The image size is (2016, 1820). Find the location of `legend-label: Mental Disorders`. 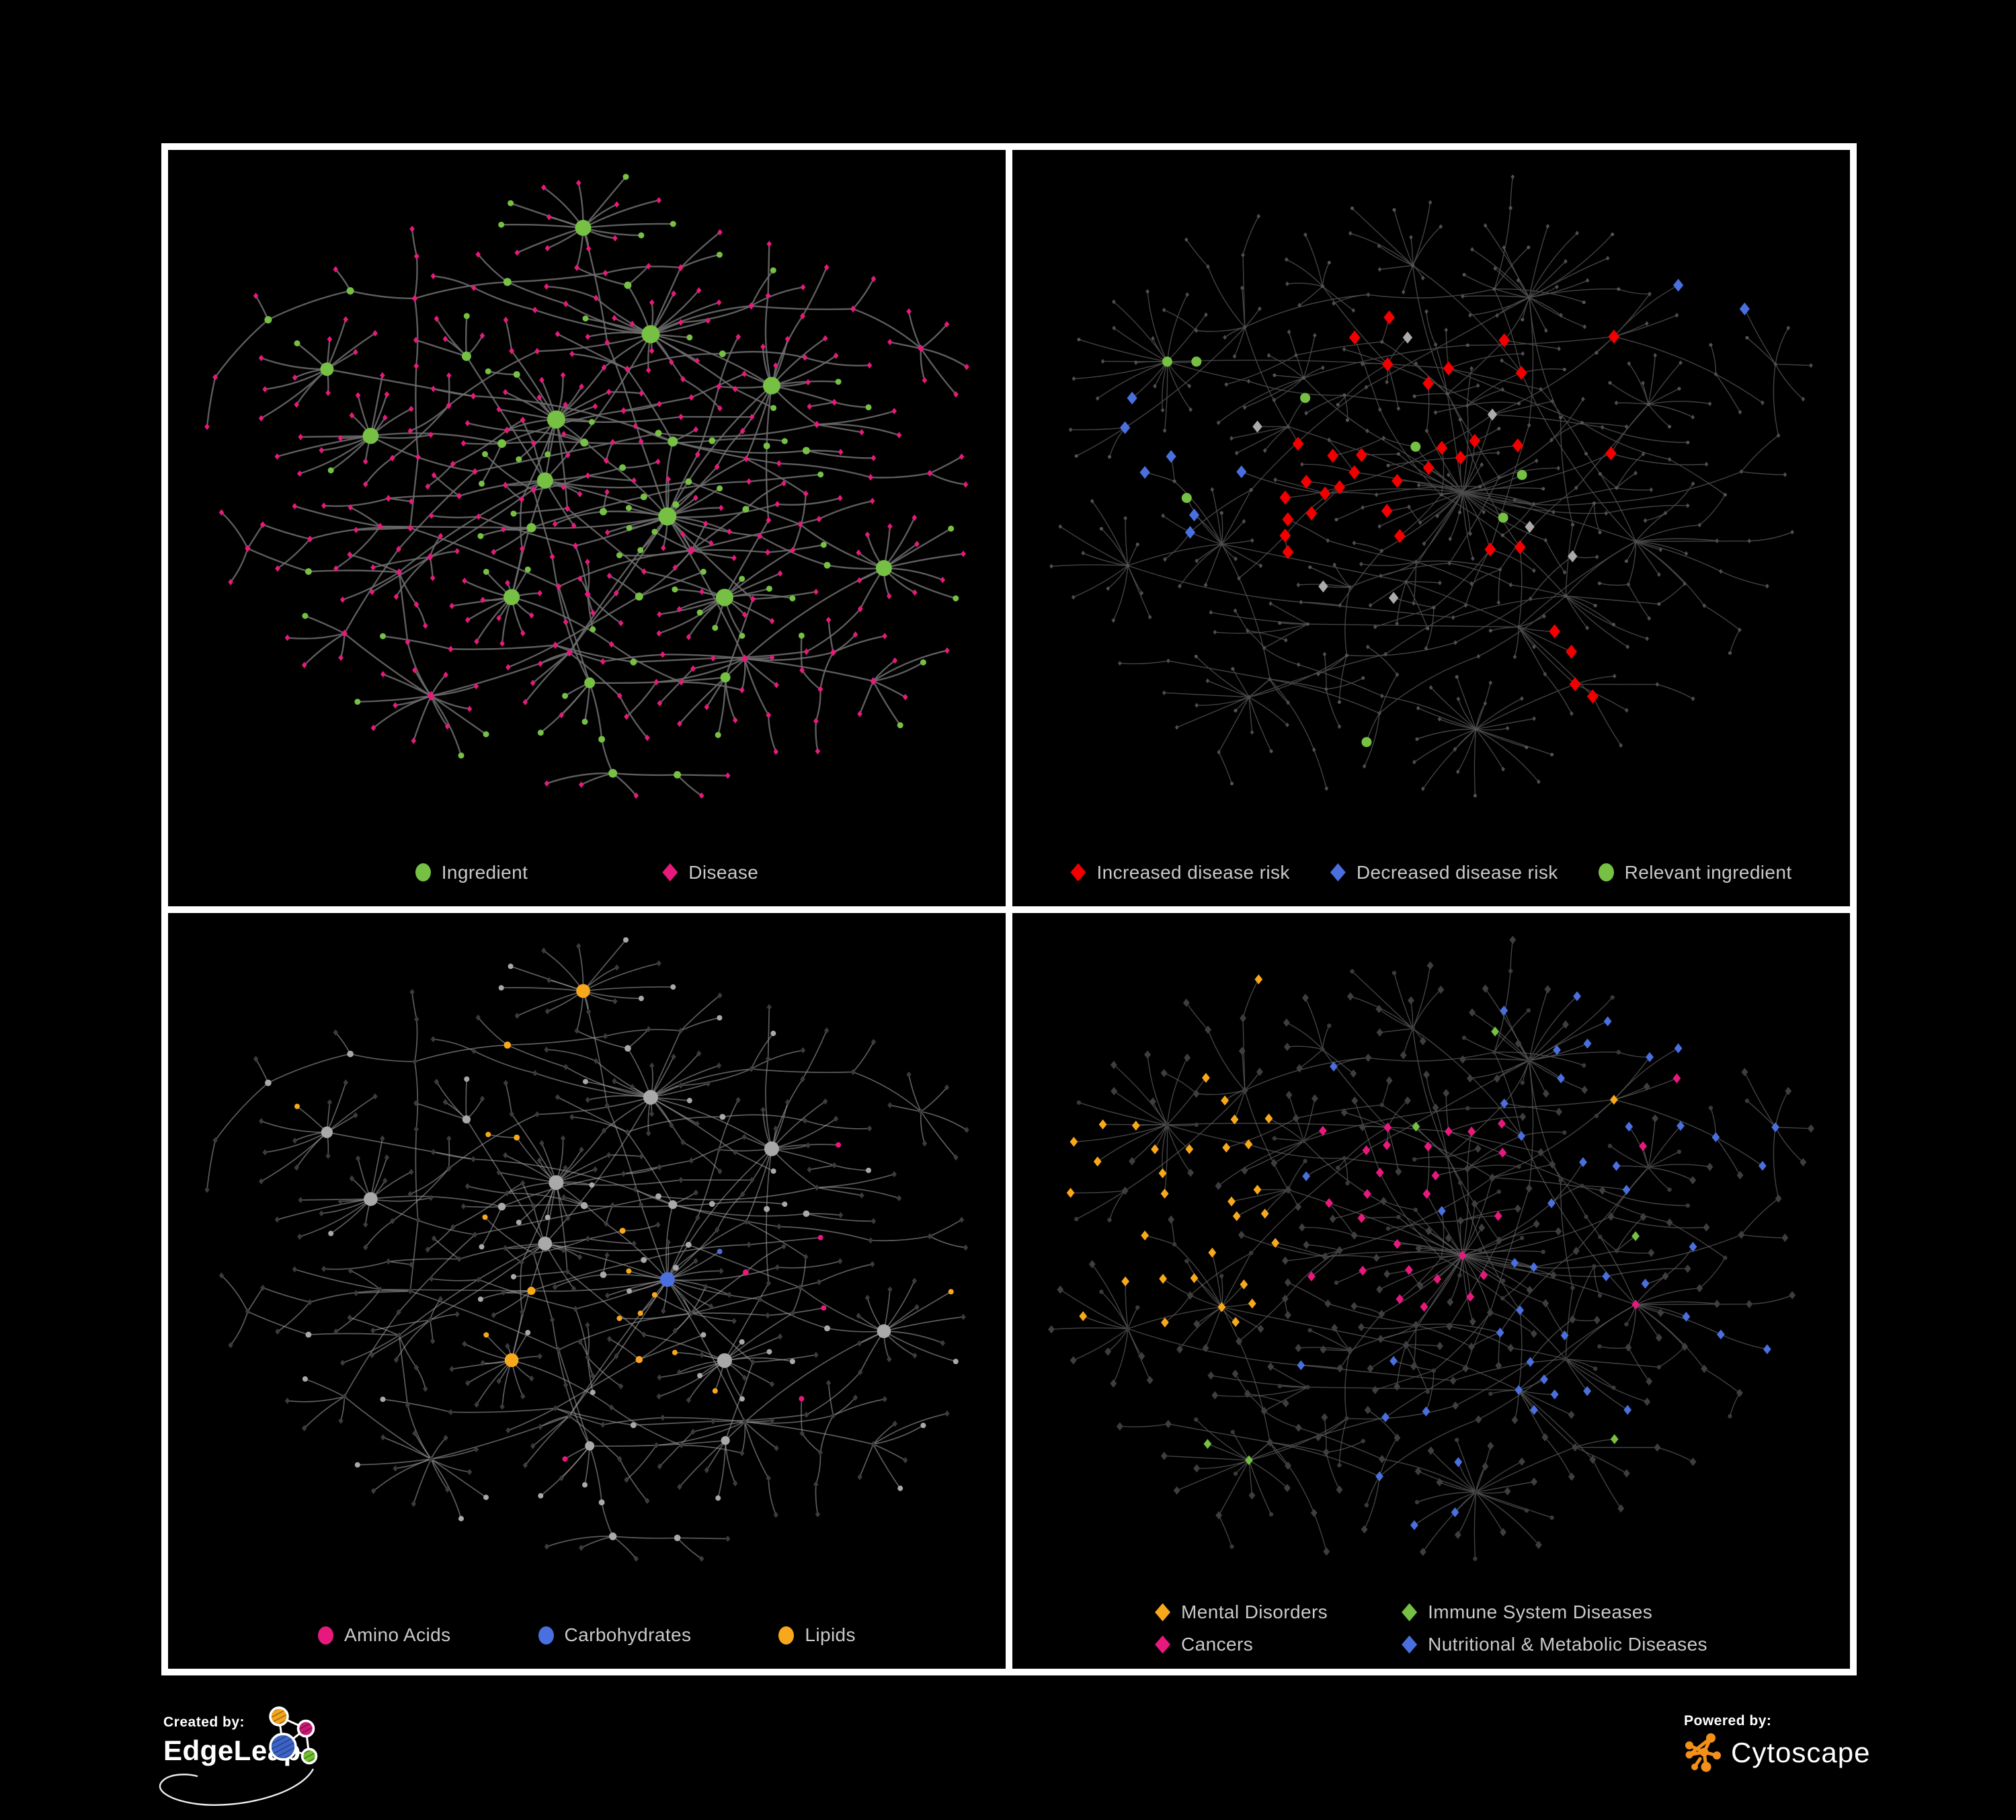

legend-label: Mental Disorders is located at coordinates (1254, 1611).